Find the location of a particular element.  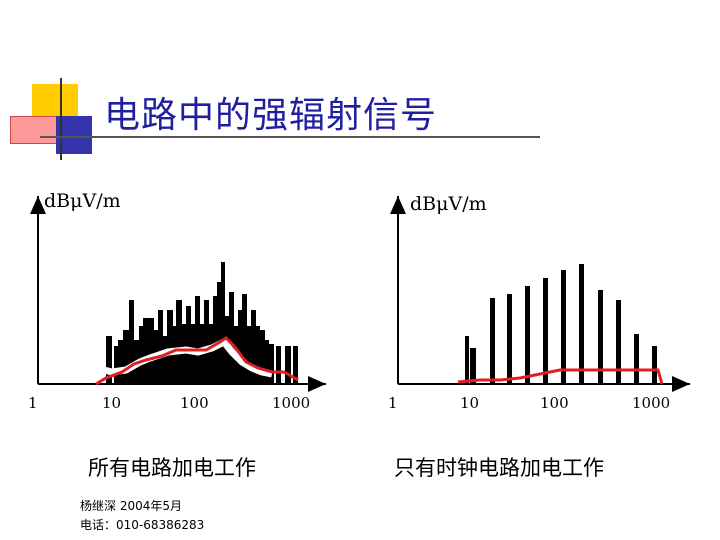

footer-phone: 电话：010-68386283 is located at coordinates (142, 525).